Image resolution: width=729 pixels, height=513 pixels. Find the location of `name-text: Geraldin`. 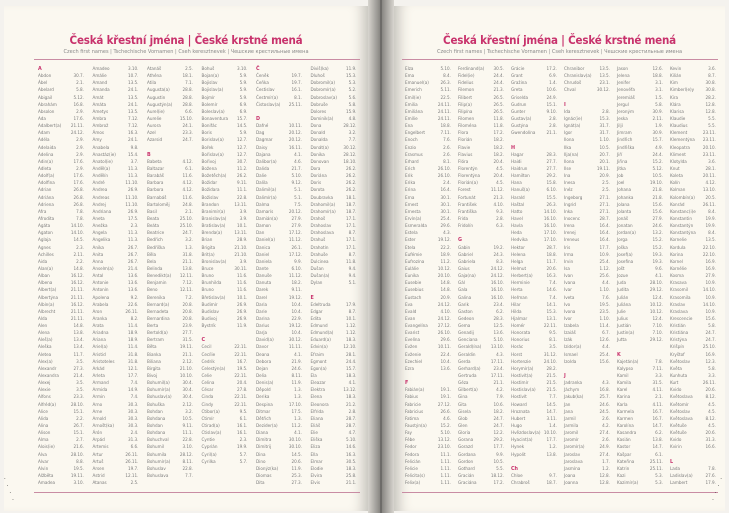

name-text: Geraldin is located at coordinates (467, 355).